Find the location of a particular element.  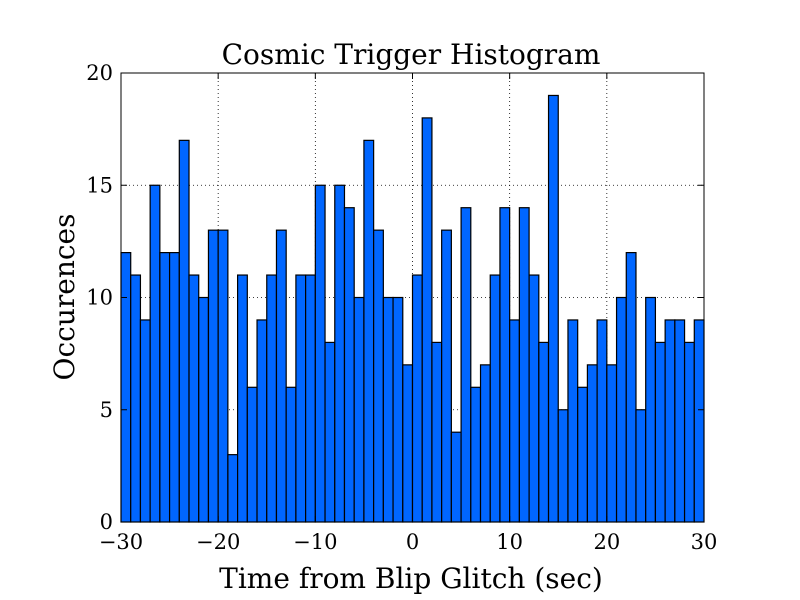

x-tick-label: 0 is located at coordinates (412, 542).